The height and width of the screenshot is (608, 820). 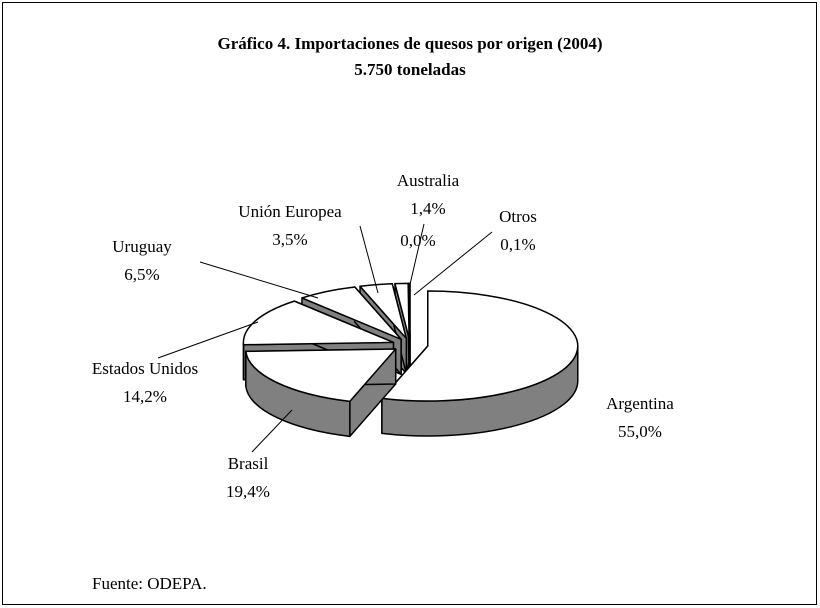 What do you see at coordinates (145, 396) in the screenshot?
I see `value-label: 14,2%` at bounding box center [145, 396].